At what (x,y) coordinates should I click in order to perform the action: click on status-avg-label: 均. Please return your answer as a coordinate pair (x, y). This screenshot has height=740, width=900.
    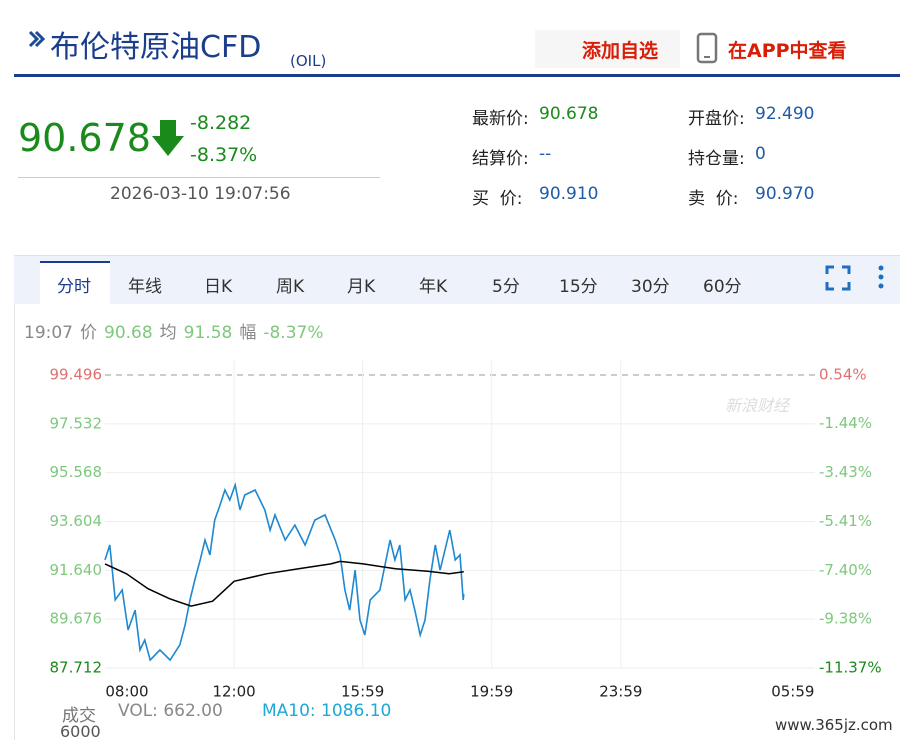
    Looking at the image, I should click on (168, 333).